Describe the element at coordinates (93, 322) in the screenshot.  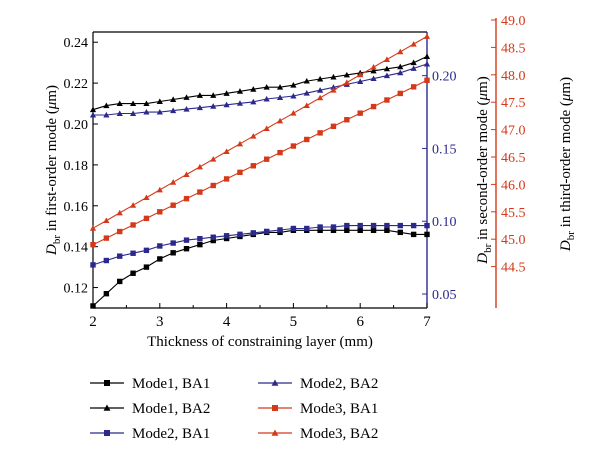
I see `x-tick-label: 2` at that location.